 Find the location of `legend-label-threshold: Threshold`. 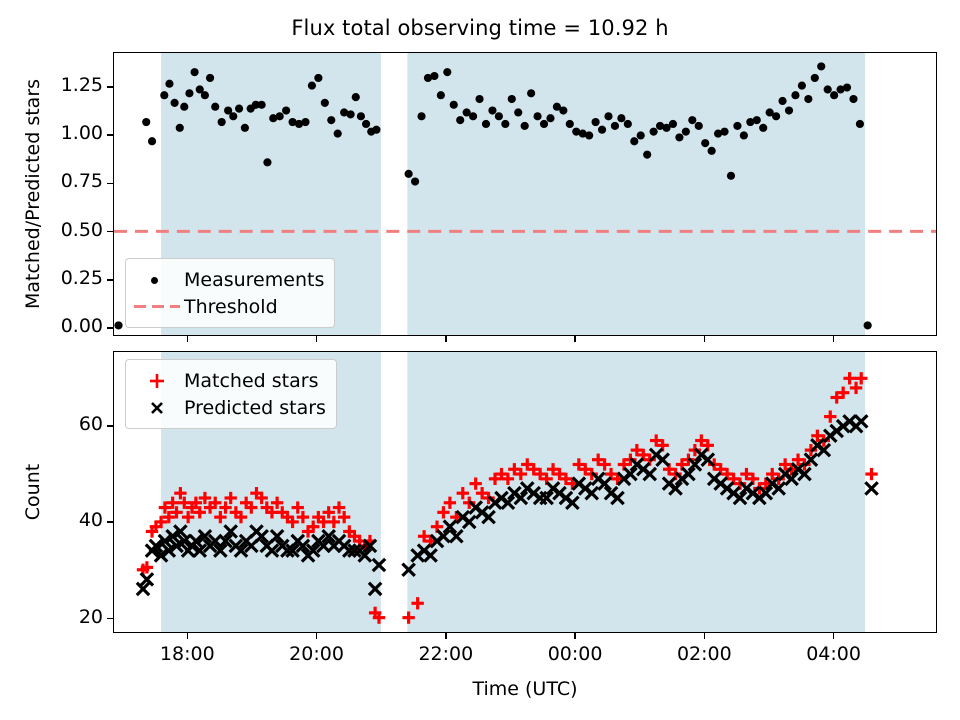

legend-label-threshold: Threshold is located at coordinates (231, 306).